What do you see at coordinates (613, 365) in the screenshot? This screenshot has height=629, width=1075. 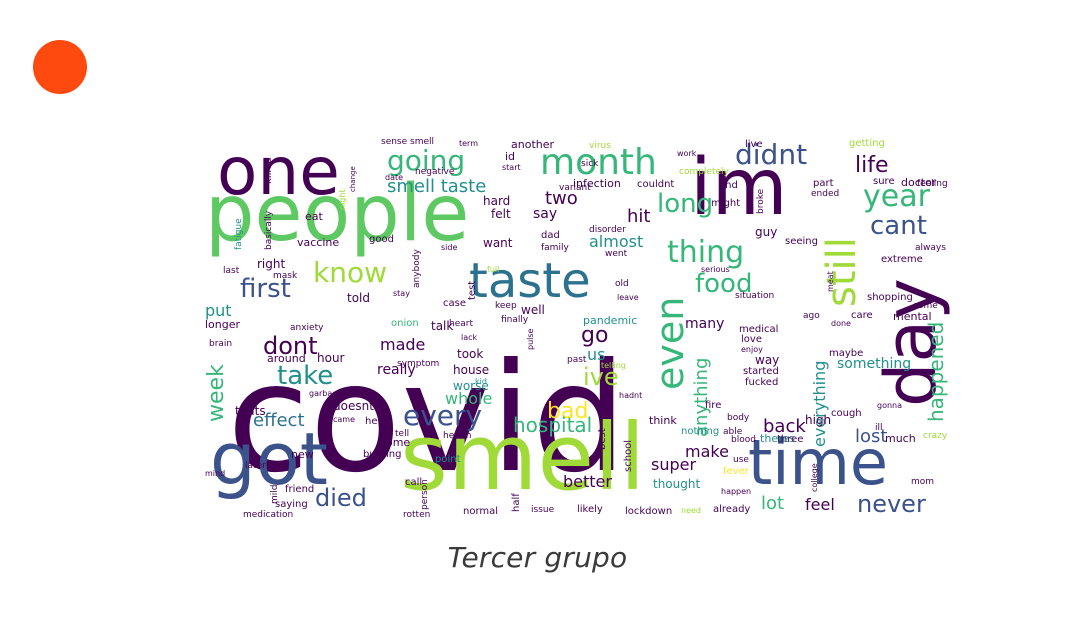 I see `cloud-word: telling` at bounding box center [613, 365].